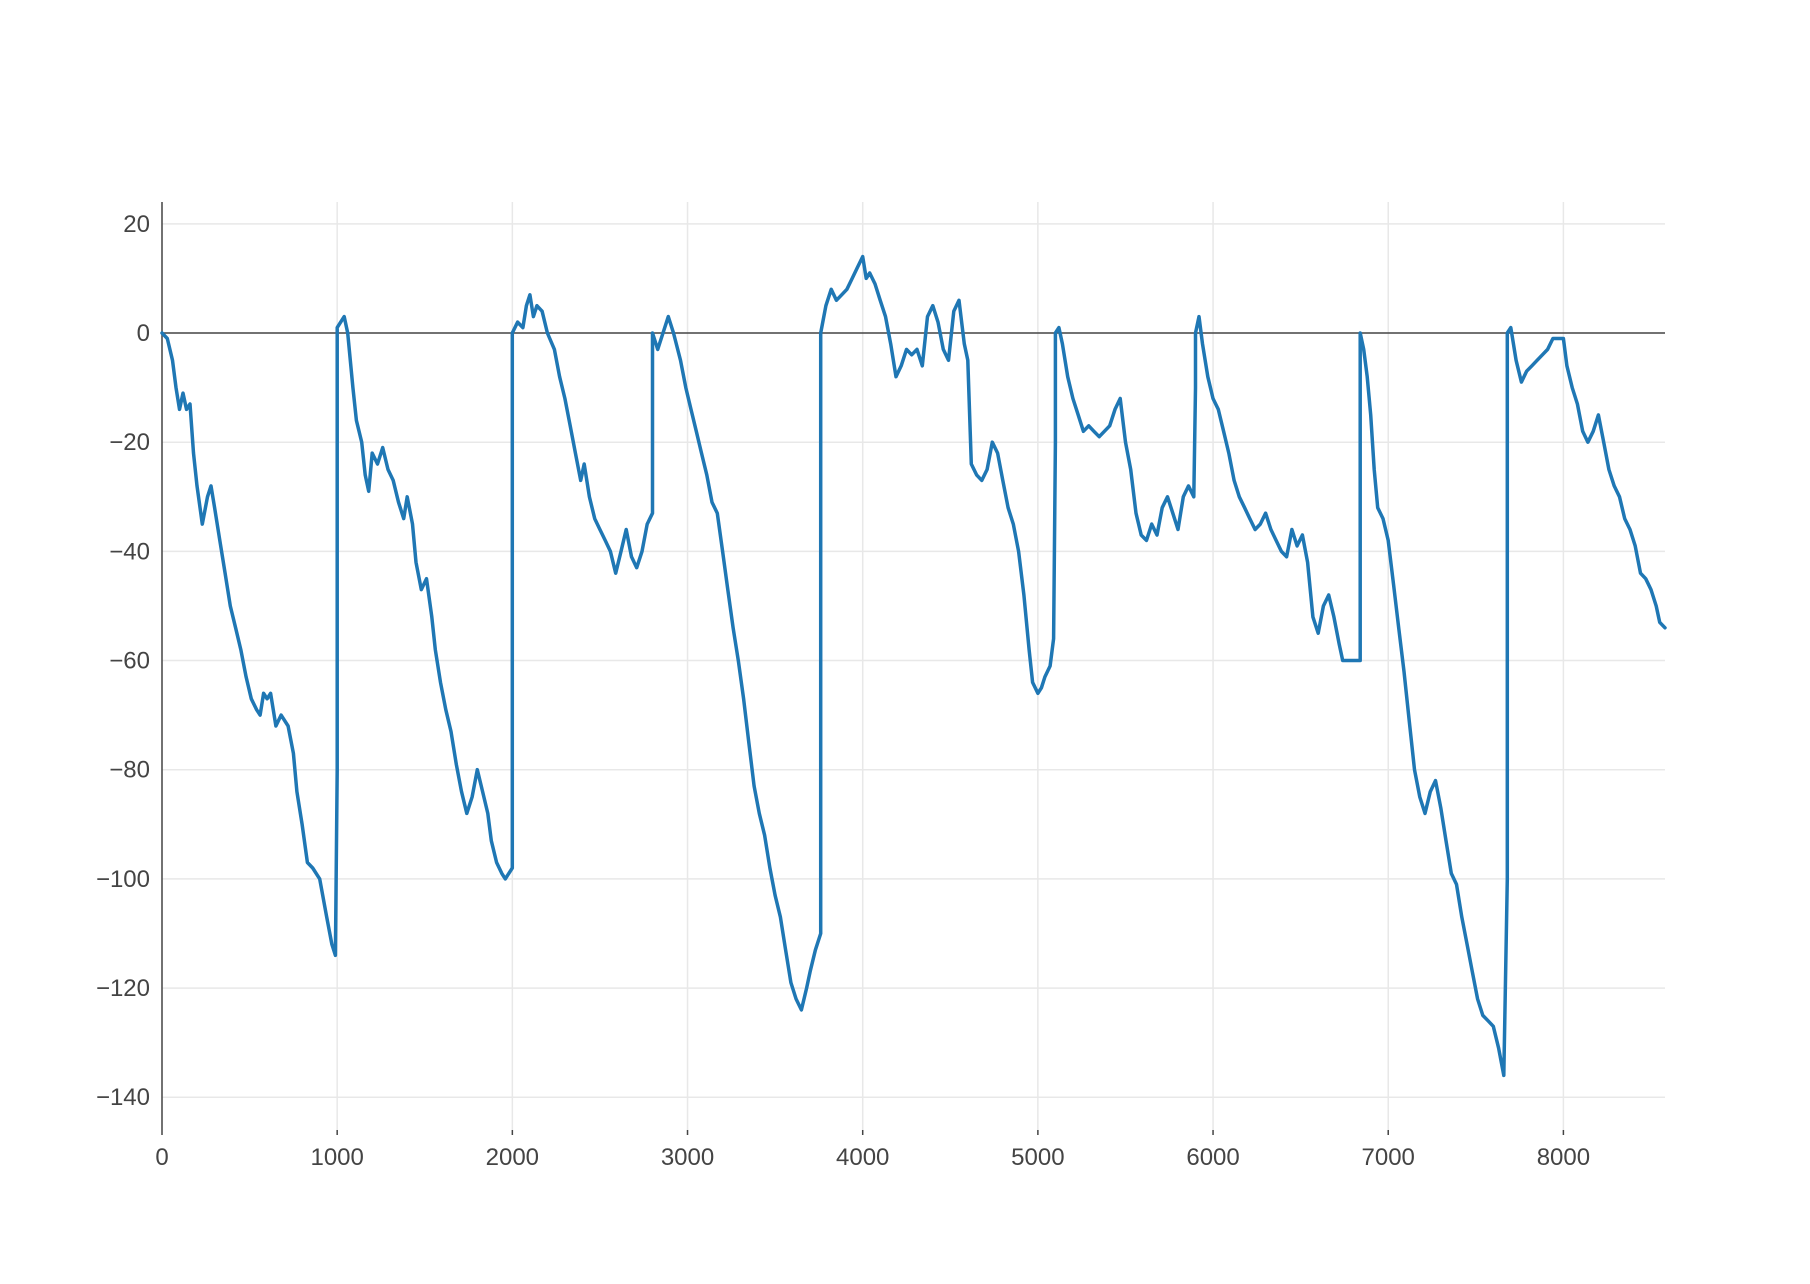 The height and width of the screenshot is (1284, 1810). What do you see at coordinates (129, 661) in the screenshot?
I see `y-tick-label--60: −60` at bounding box center [129, 661].